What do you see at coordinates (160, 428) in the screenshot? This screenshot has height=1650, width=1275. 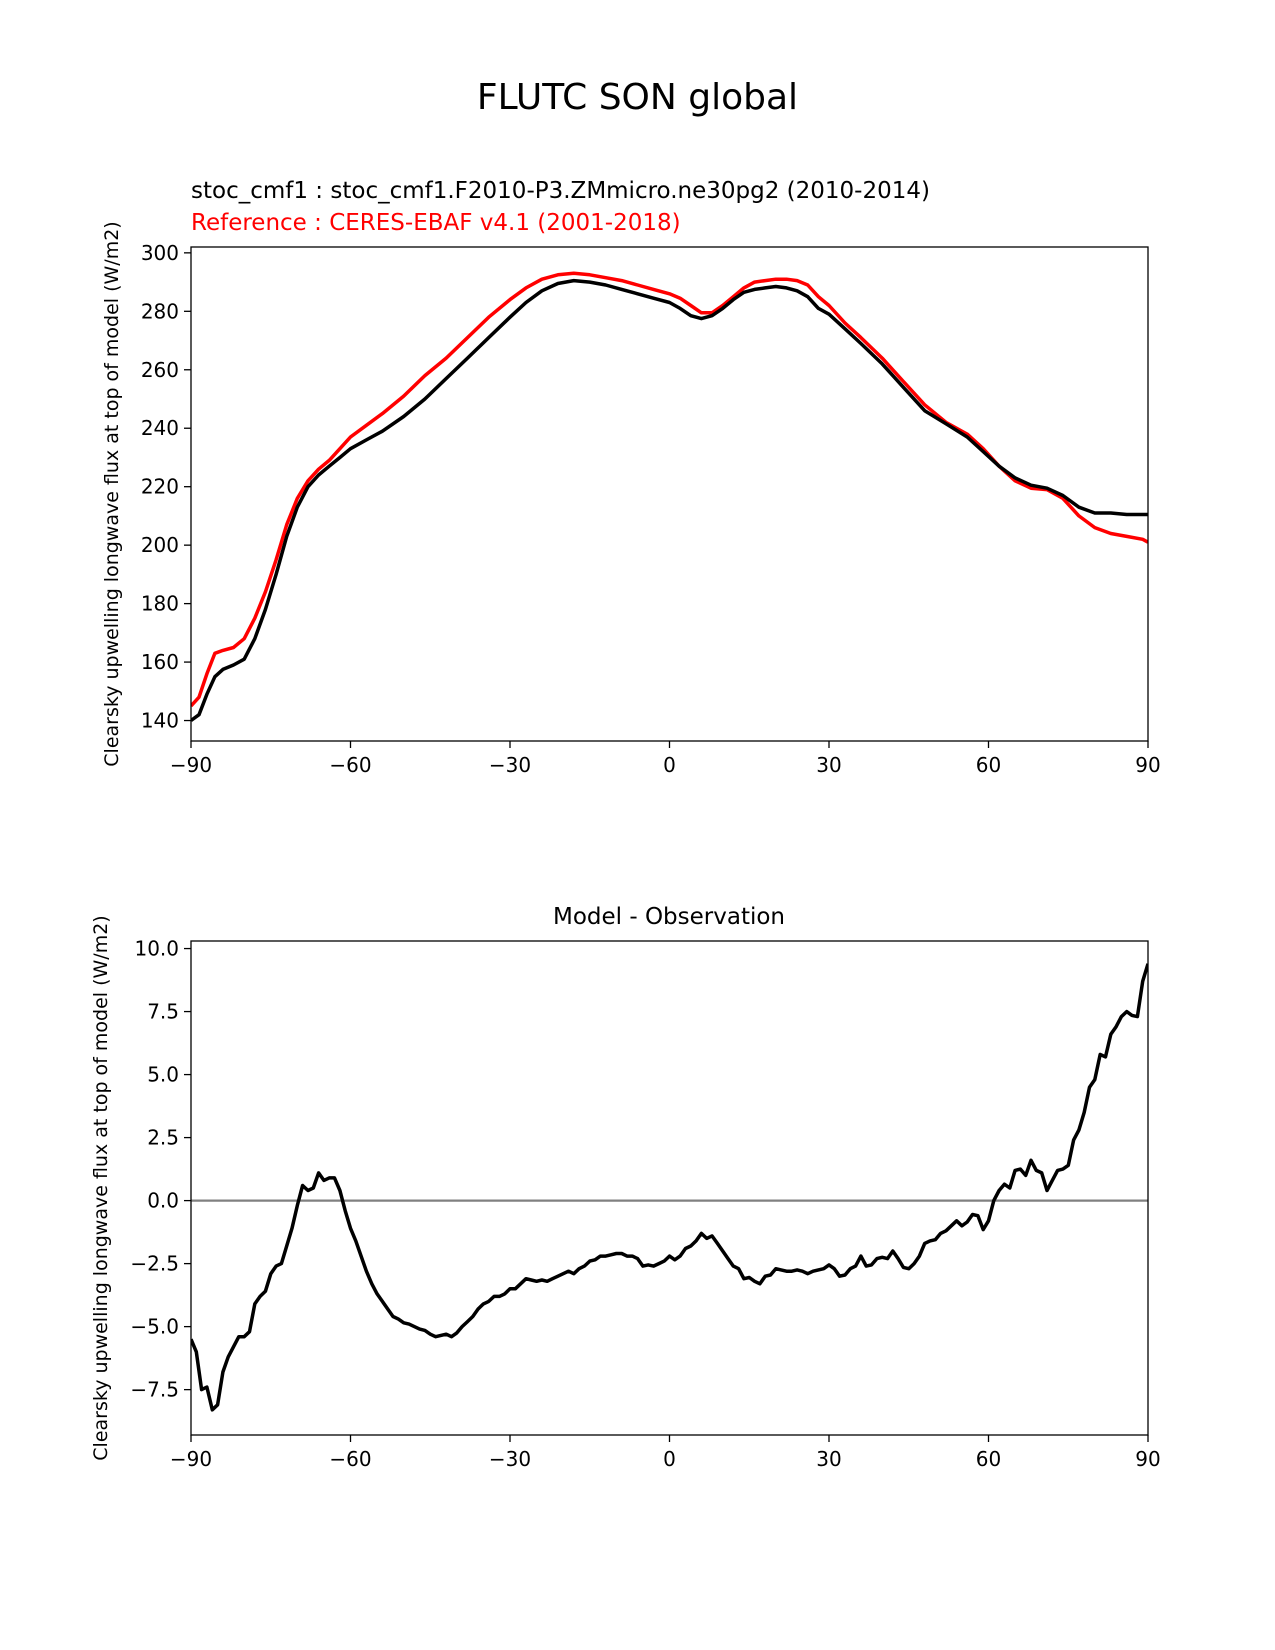 I see `y-tick-label: 240` at bounding box center [160, 428].